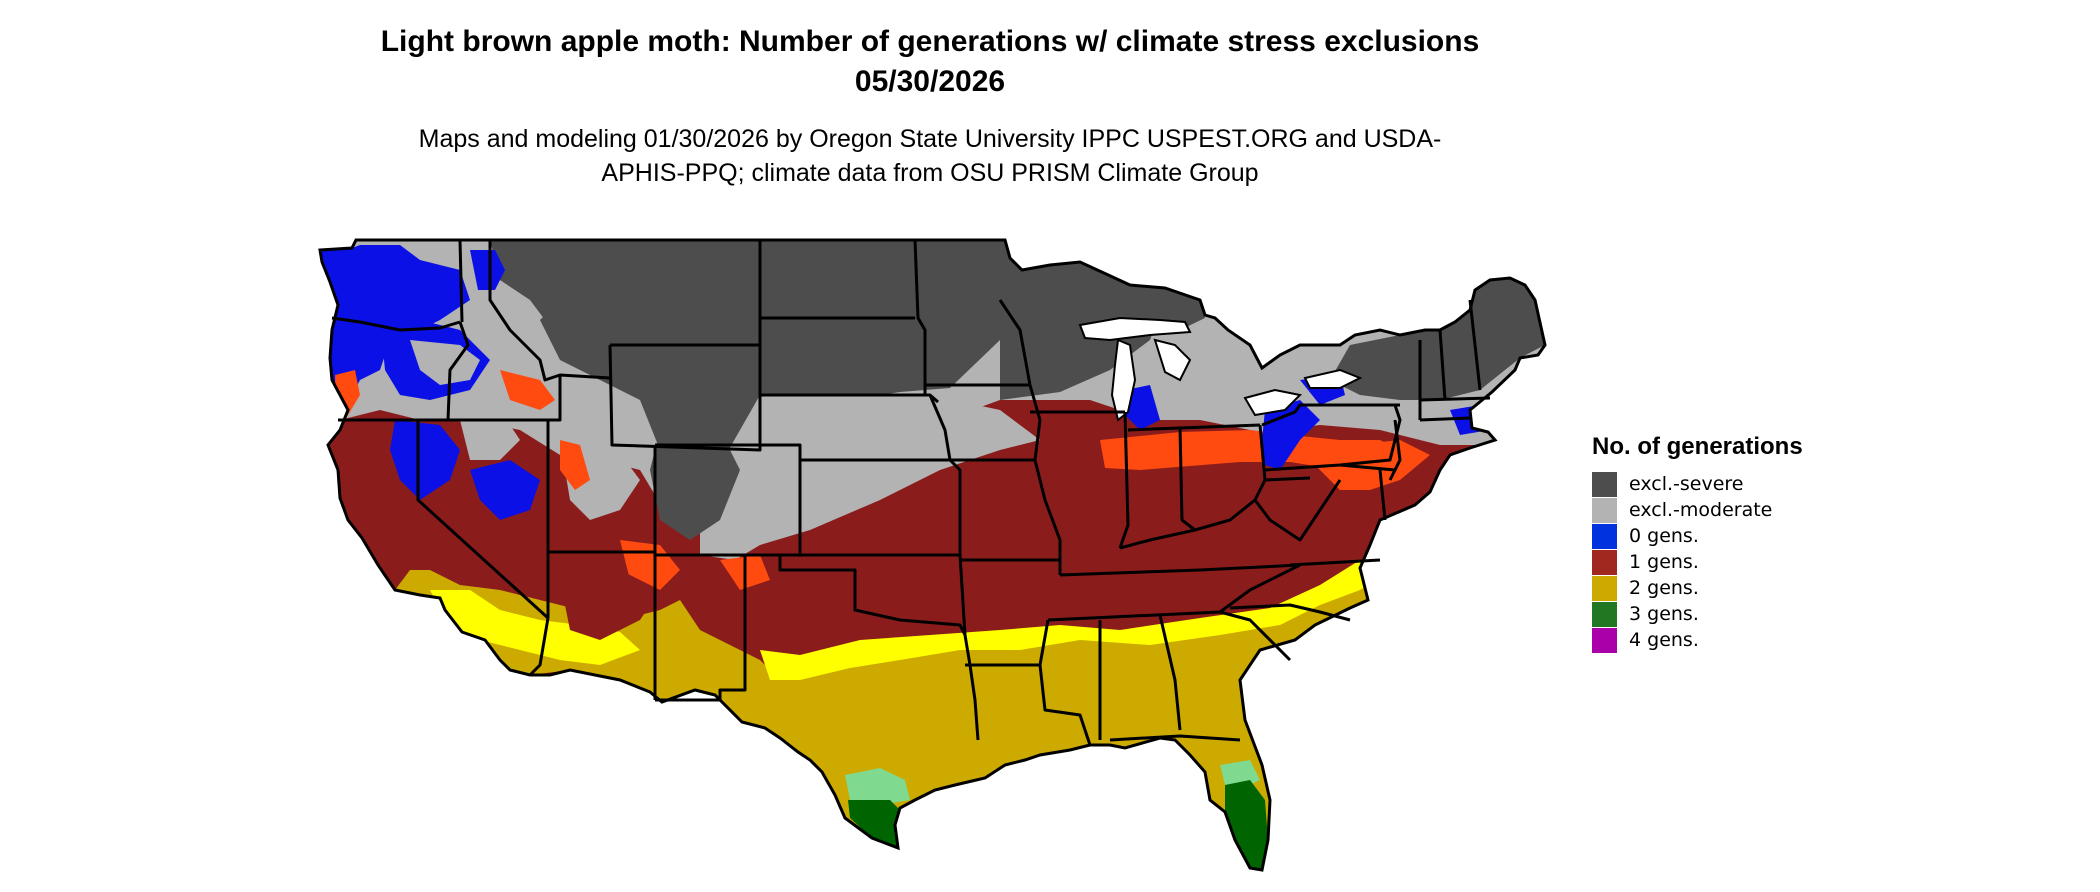 Image resolution: width=2100 pixels, height=892 pixels. I want to click on legend-label: excl.-severe, so click(1686, 484).